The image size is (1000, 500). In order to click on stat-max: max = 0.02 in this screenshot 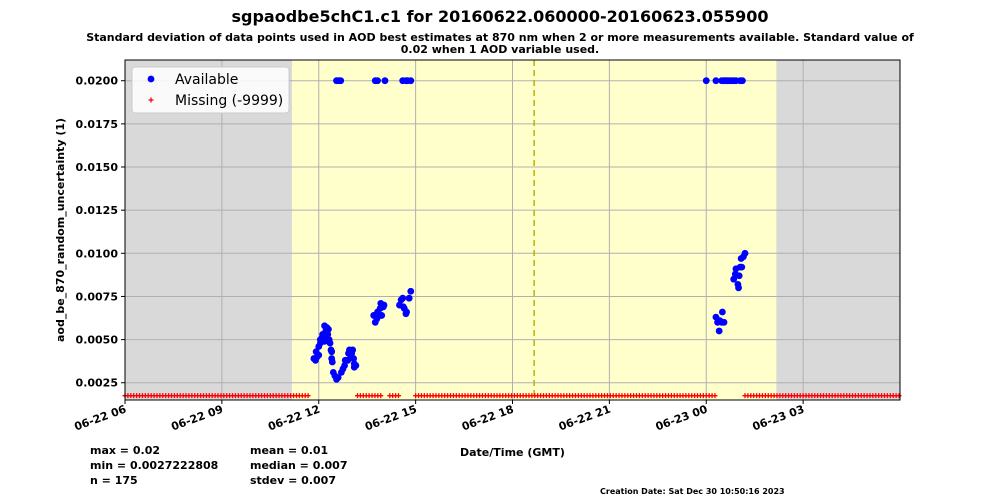, I will do `click(125, 450)`.